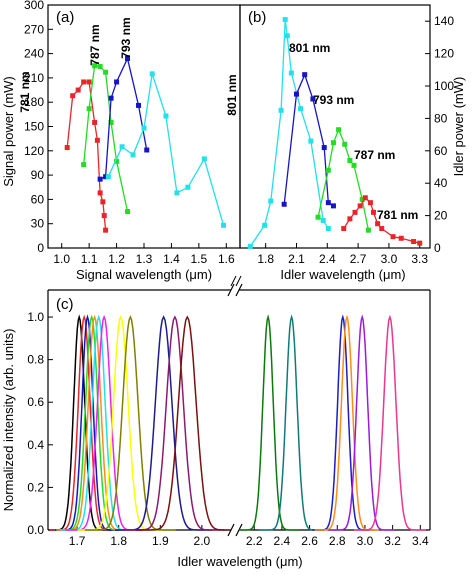  I want to click on y-tick-label-c: 0.2, so click(35, 487).